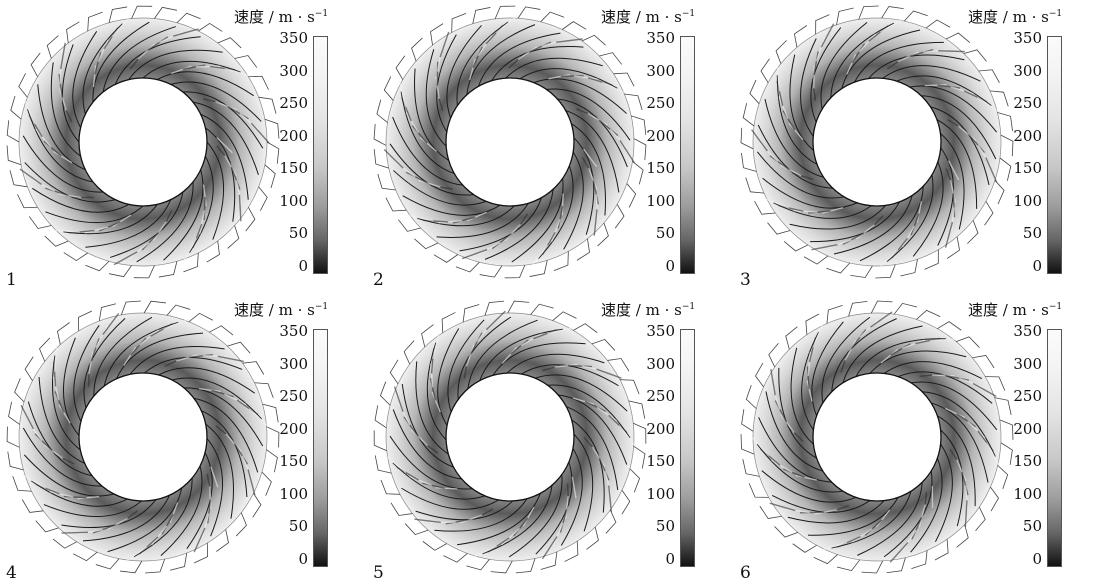 This screenshot has width=1103, height=583. I want to click on panel-number: 3, so click(745, 280).